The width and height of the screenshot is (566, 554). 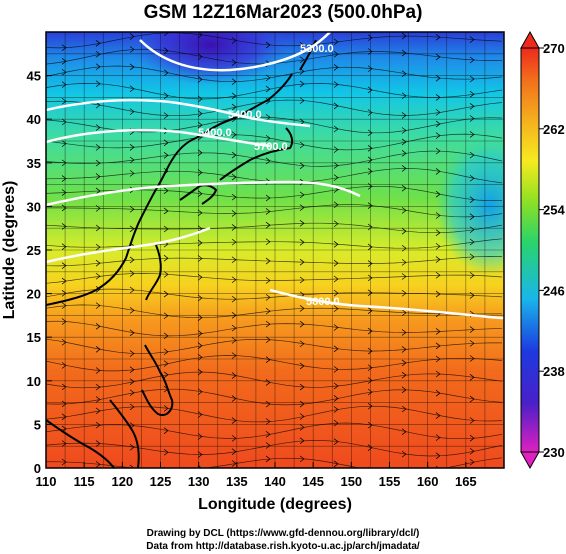 I want to click on y-tick-label: 15, so click(x=34, y=337).